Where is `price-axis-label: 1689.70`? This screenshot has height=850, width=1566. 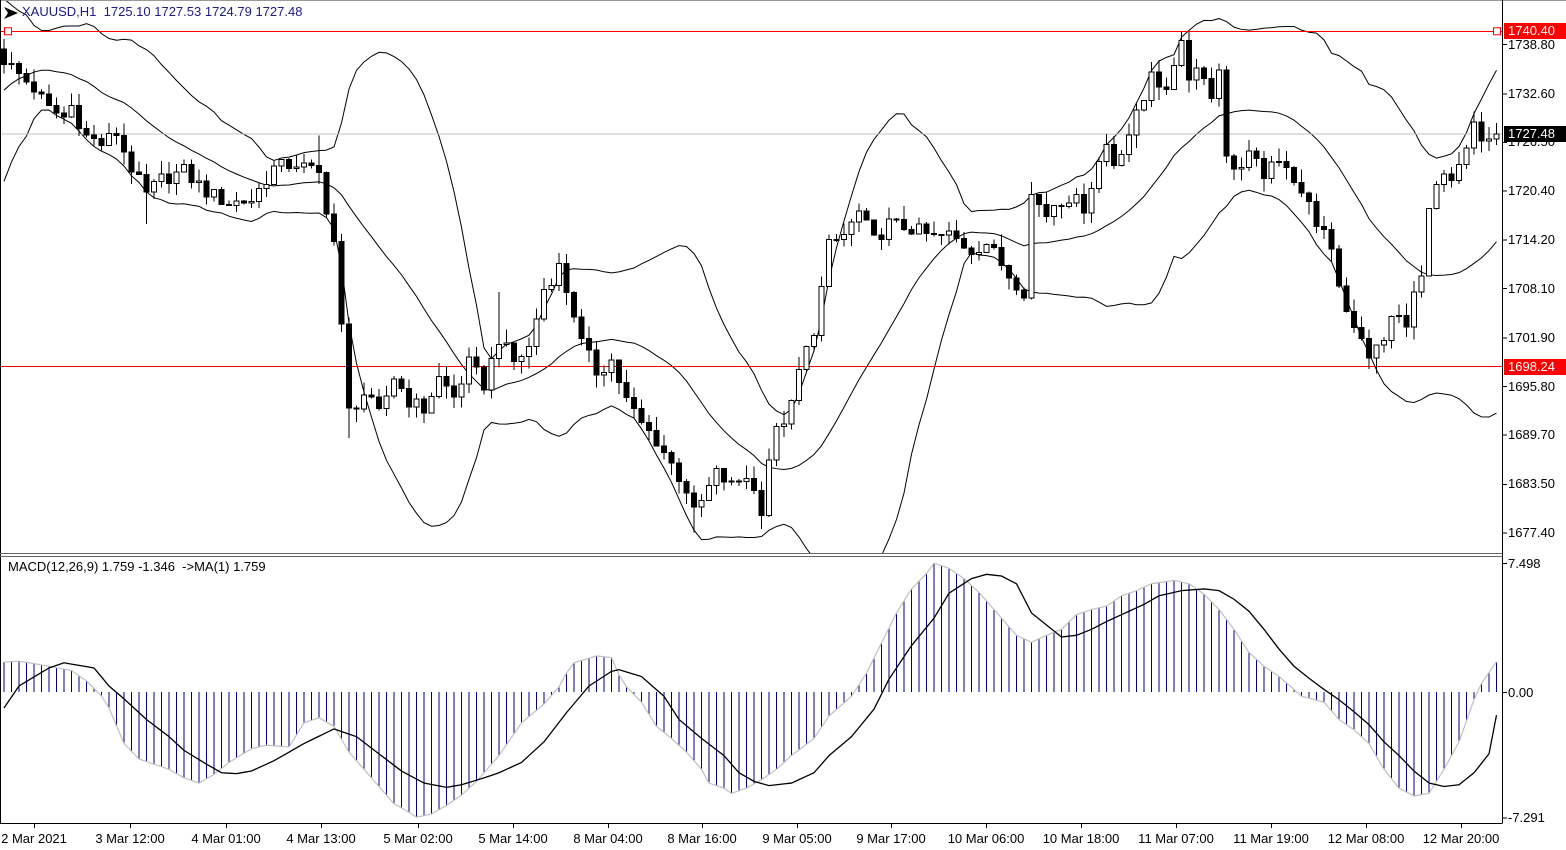 price-axis-label: 1689.70 is located at coordinates (1531, 435).